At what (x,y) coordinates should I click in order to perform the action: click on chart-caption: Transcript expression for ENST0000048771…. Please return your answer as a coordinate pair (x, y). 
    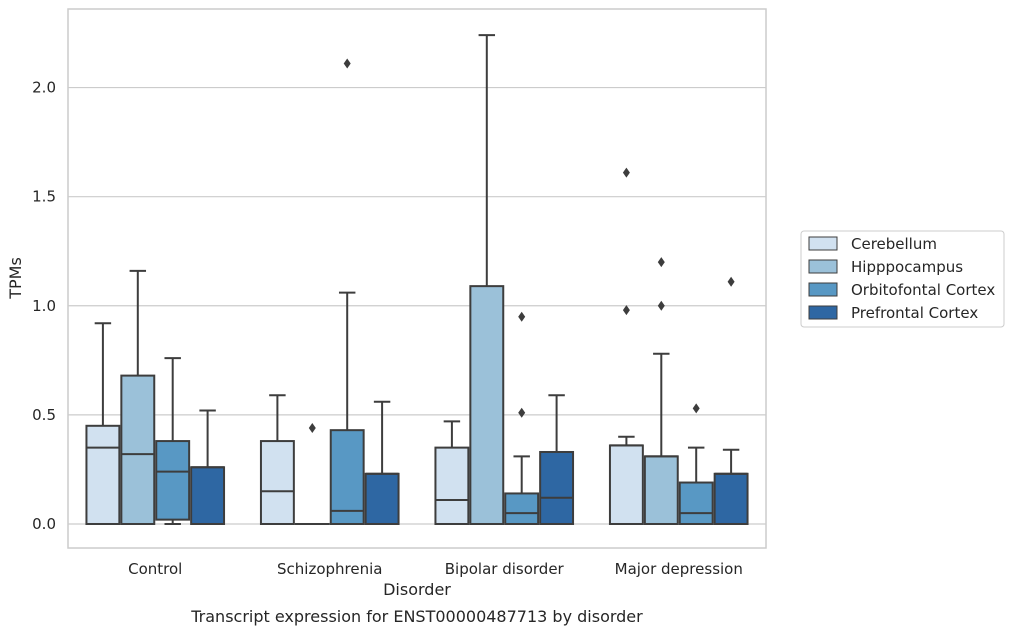
    Looking at the image, I should click on (416, 616).